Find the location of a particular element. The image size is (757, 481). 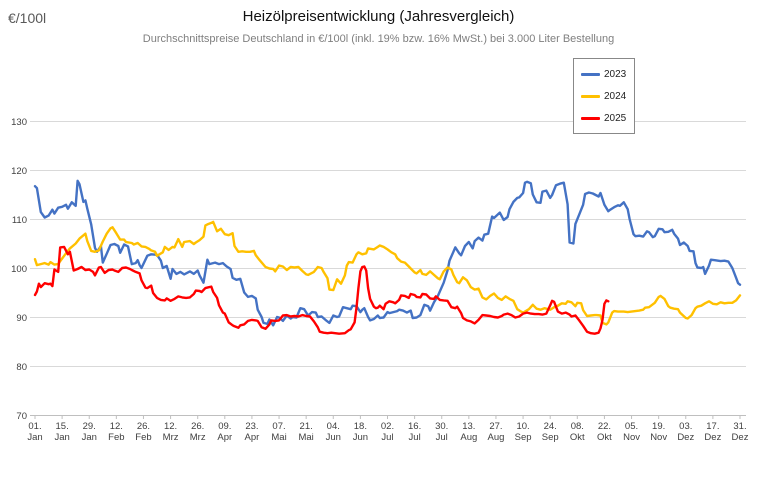

svg-text: 90 is located at coordinates (21, 318).